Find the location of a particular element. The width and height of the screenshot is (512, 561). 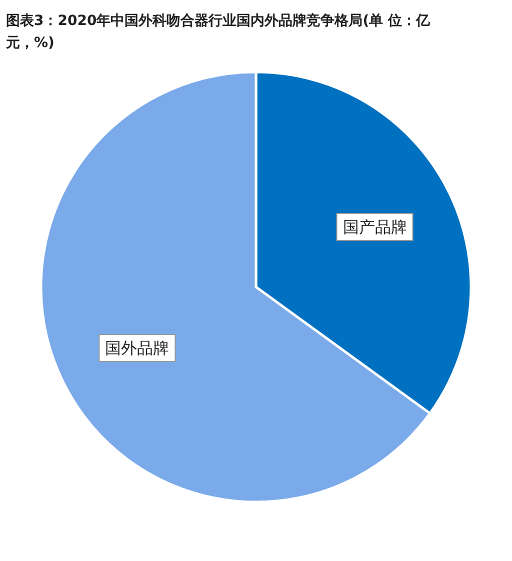

slice-label: 国产品牌 is located at coordinates (374, 226).